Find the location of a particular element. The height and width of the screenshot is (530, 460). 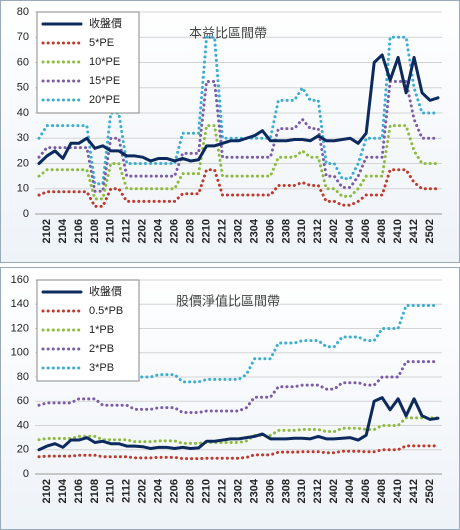

legend-label: 3*PB is located at coordinates (101, 368).